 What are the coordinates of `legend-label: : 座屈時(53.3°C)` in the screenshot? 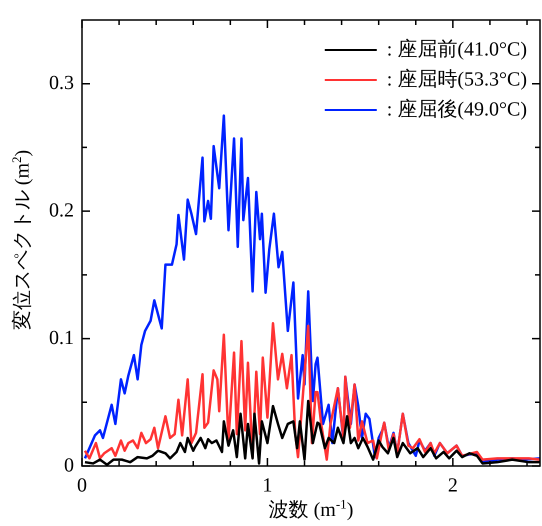 It's located at (457, 79).